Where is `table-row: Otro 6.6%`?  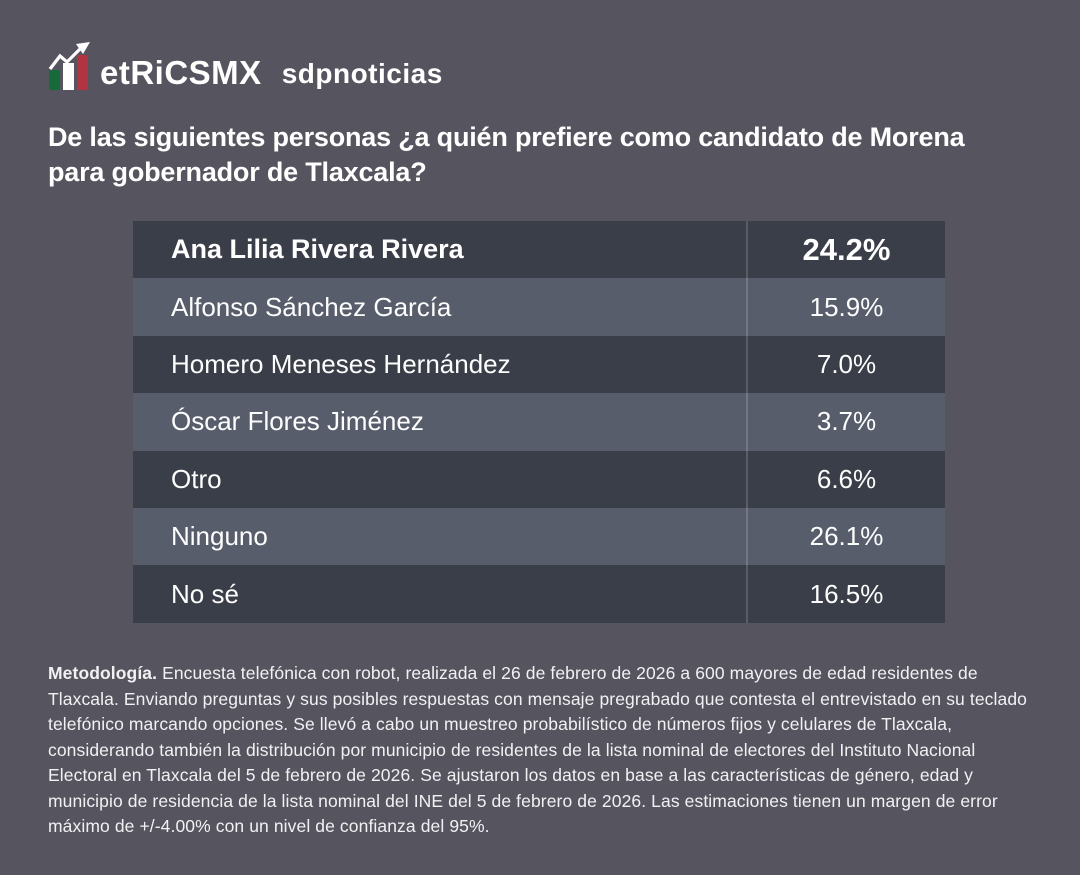
table-row: Otro 6.6% is located at coordinates (539, 479).